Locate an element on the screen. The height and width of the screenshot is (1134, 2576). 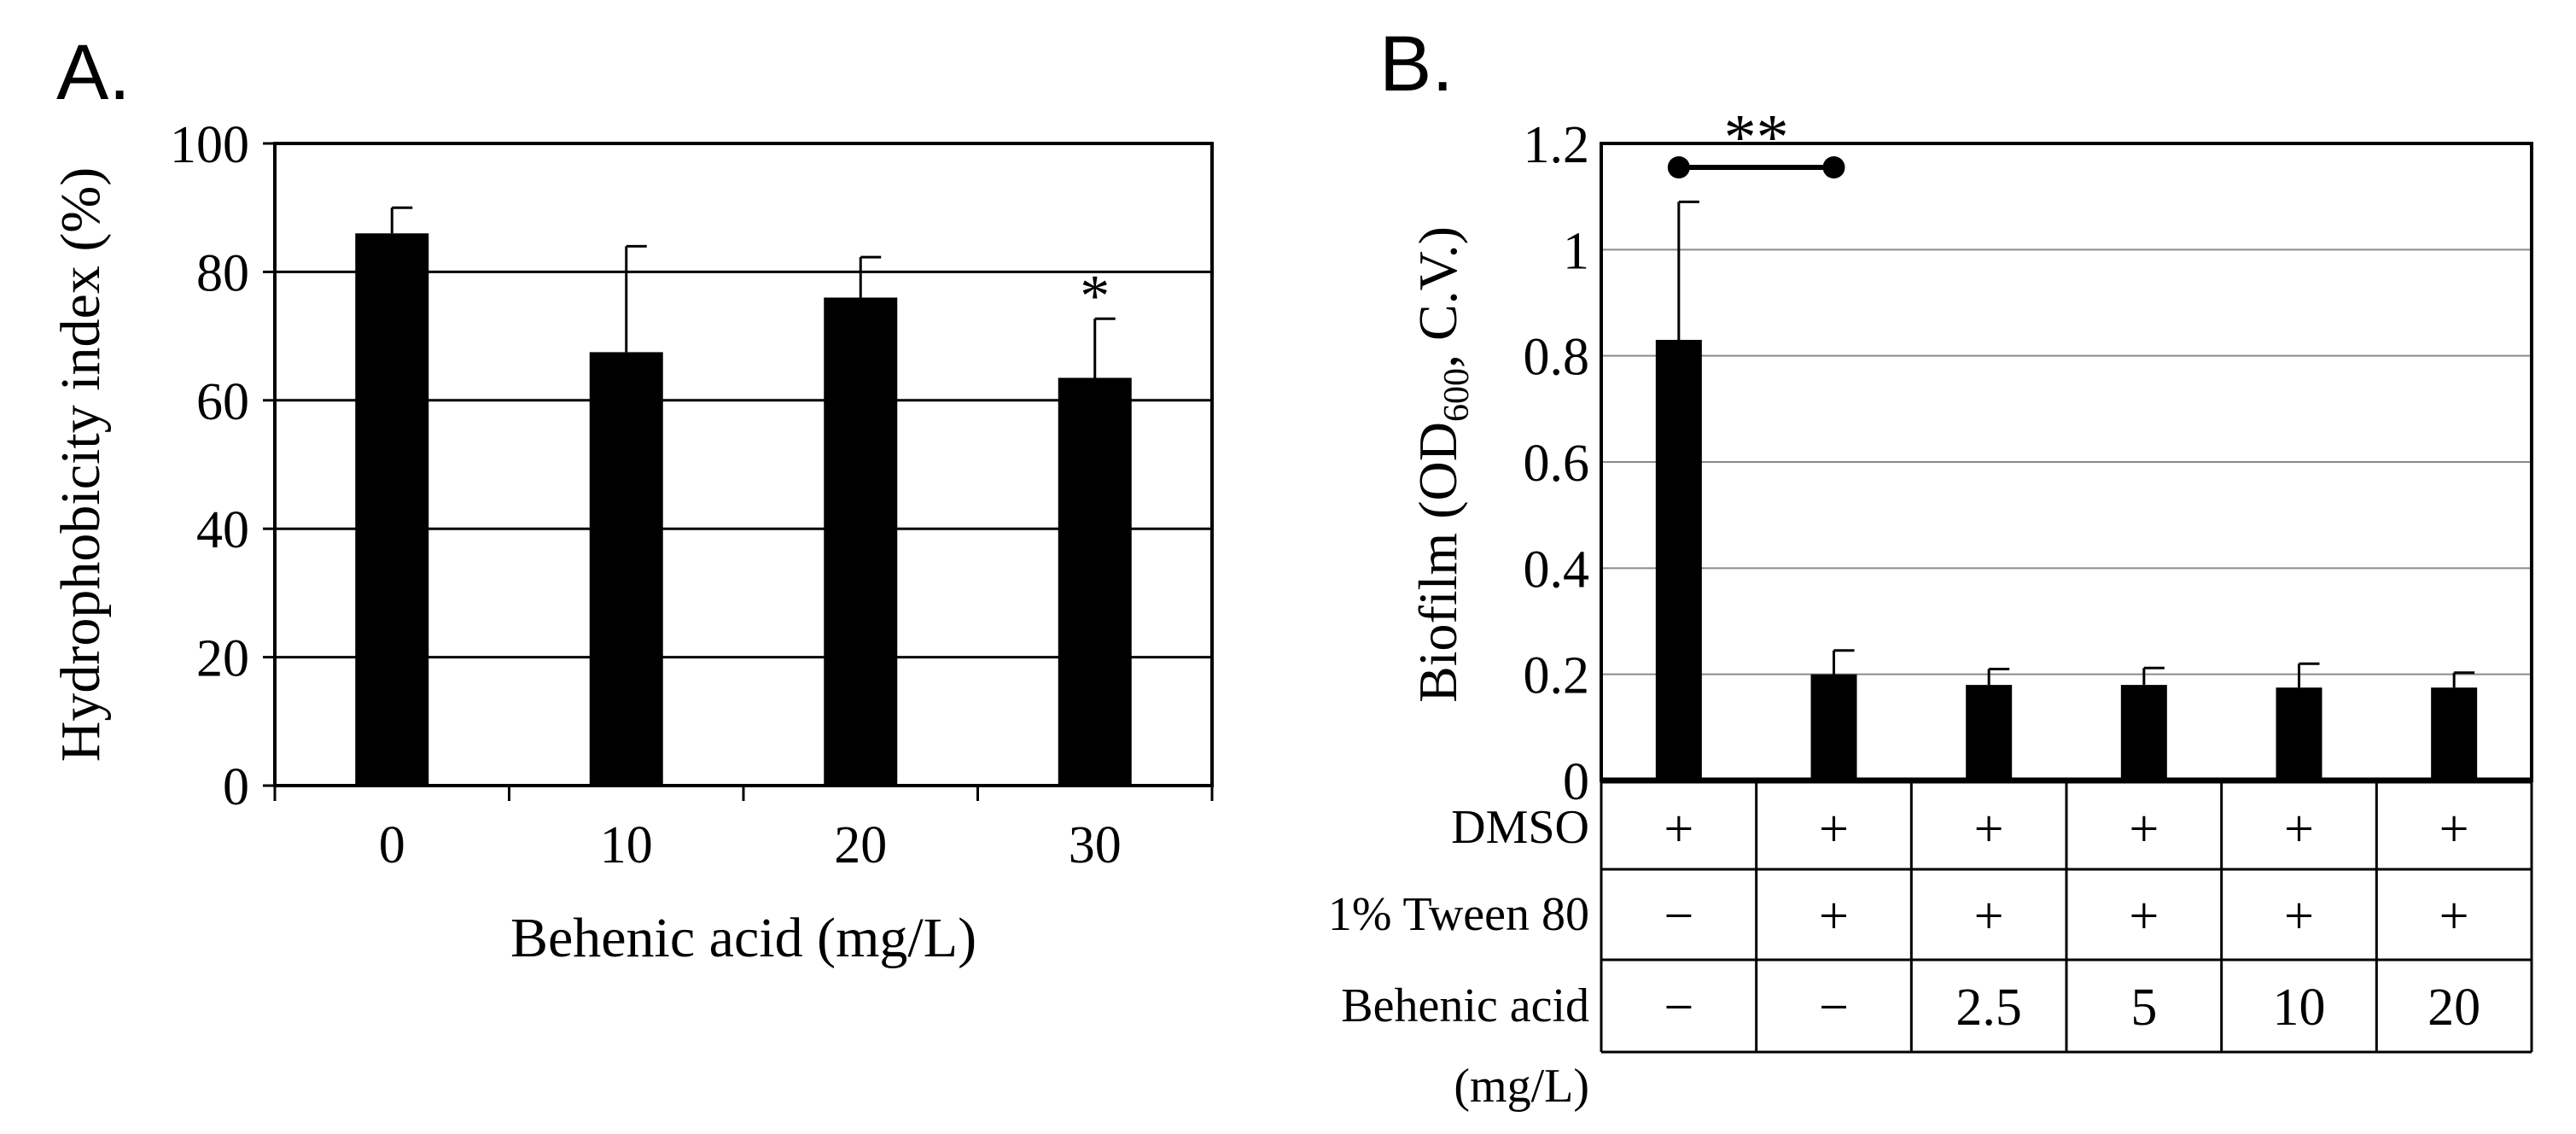
panel-b-y-axis-title-tail: , C.V.) is located at coordinates (1437, 297).